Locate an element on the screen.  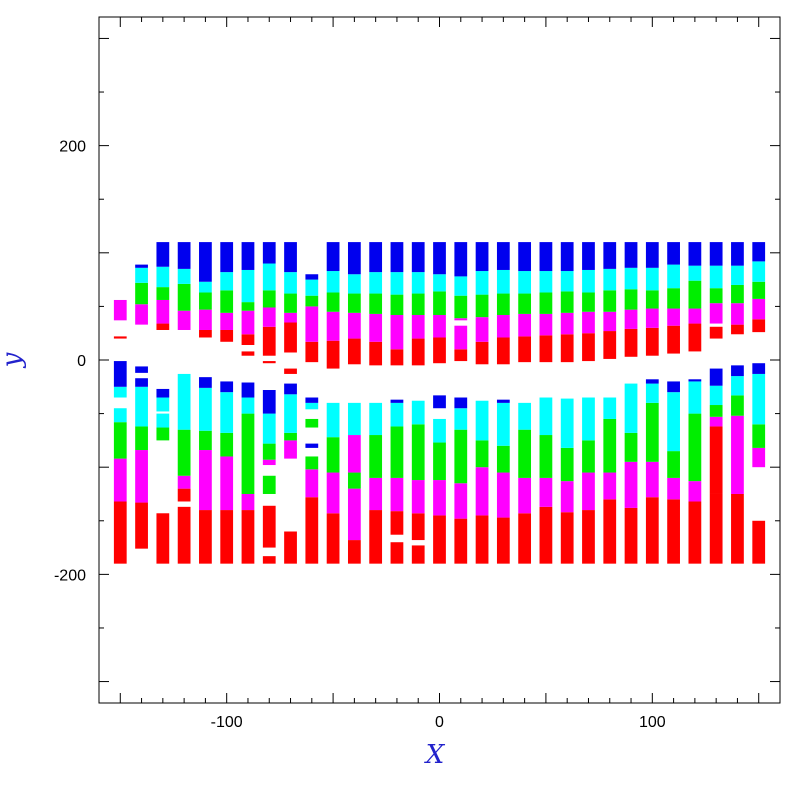
x-tick-label: 0 is located at coordinates (439, 722).